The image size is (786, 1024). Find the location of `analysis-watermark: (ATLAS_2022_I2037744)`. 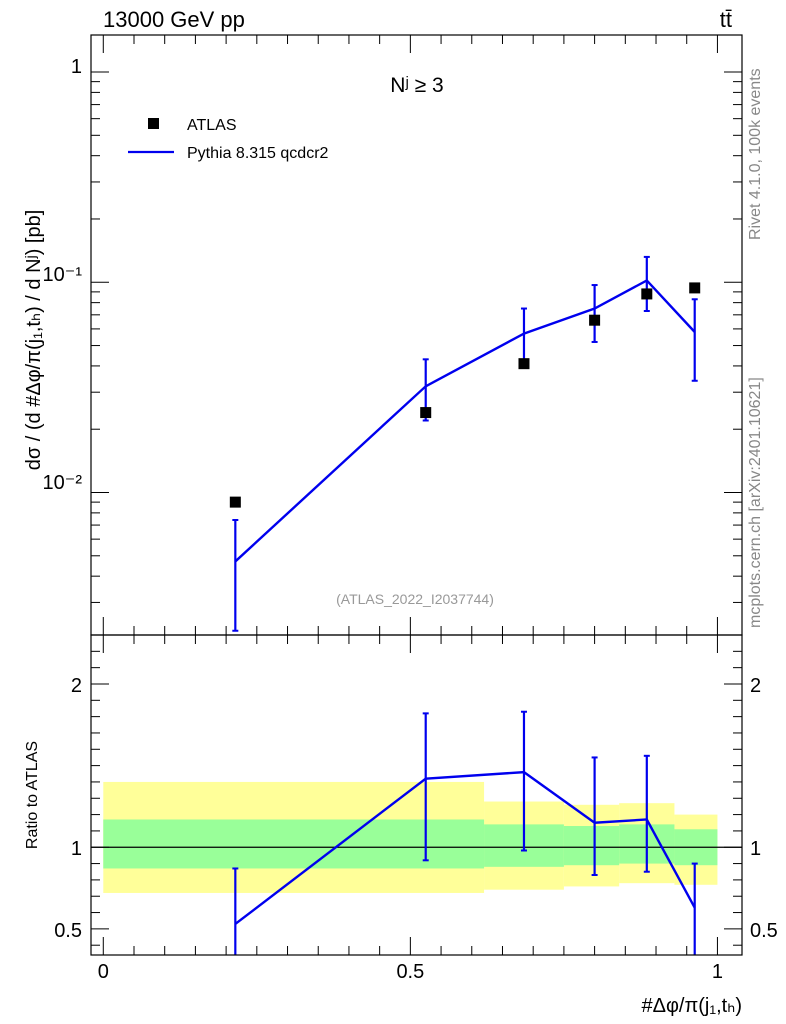

analysis-watermark: (ATLAS_2022_I2037744) is located at coordinates (415, 599).